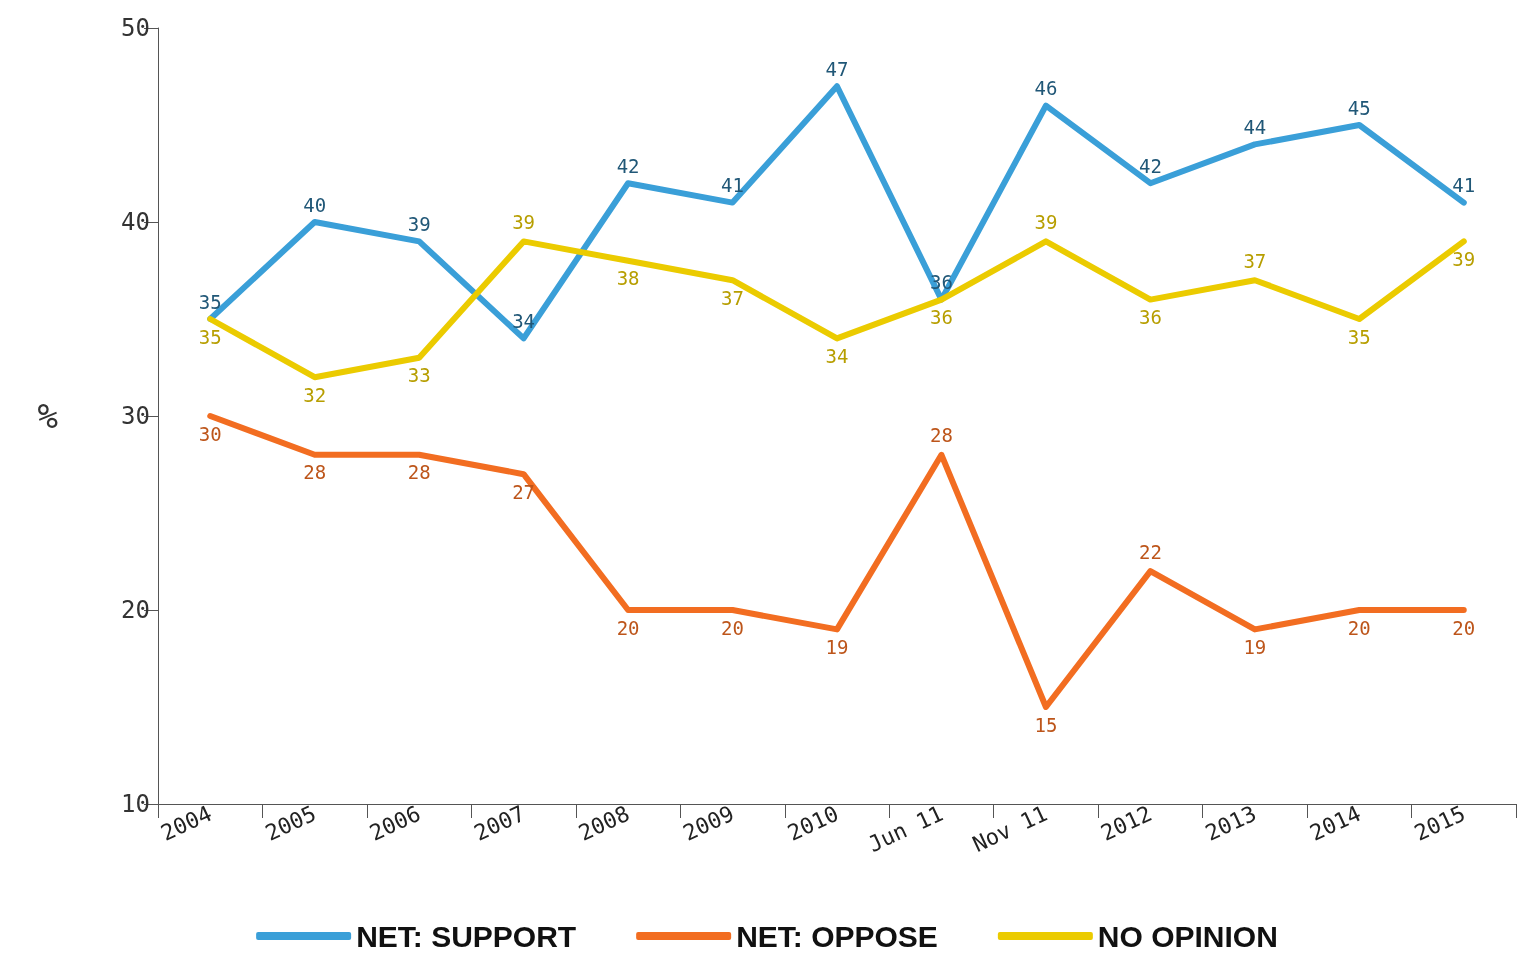 This screenshot has width=1534, height=972. Describe the element at coordinates (210, 433) in the screenshot. I see `data-label: 30` at that location.